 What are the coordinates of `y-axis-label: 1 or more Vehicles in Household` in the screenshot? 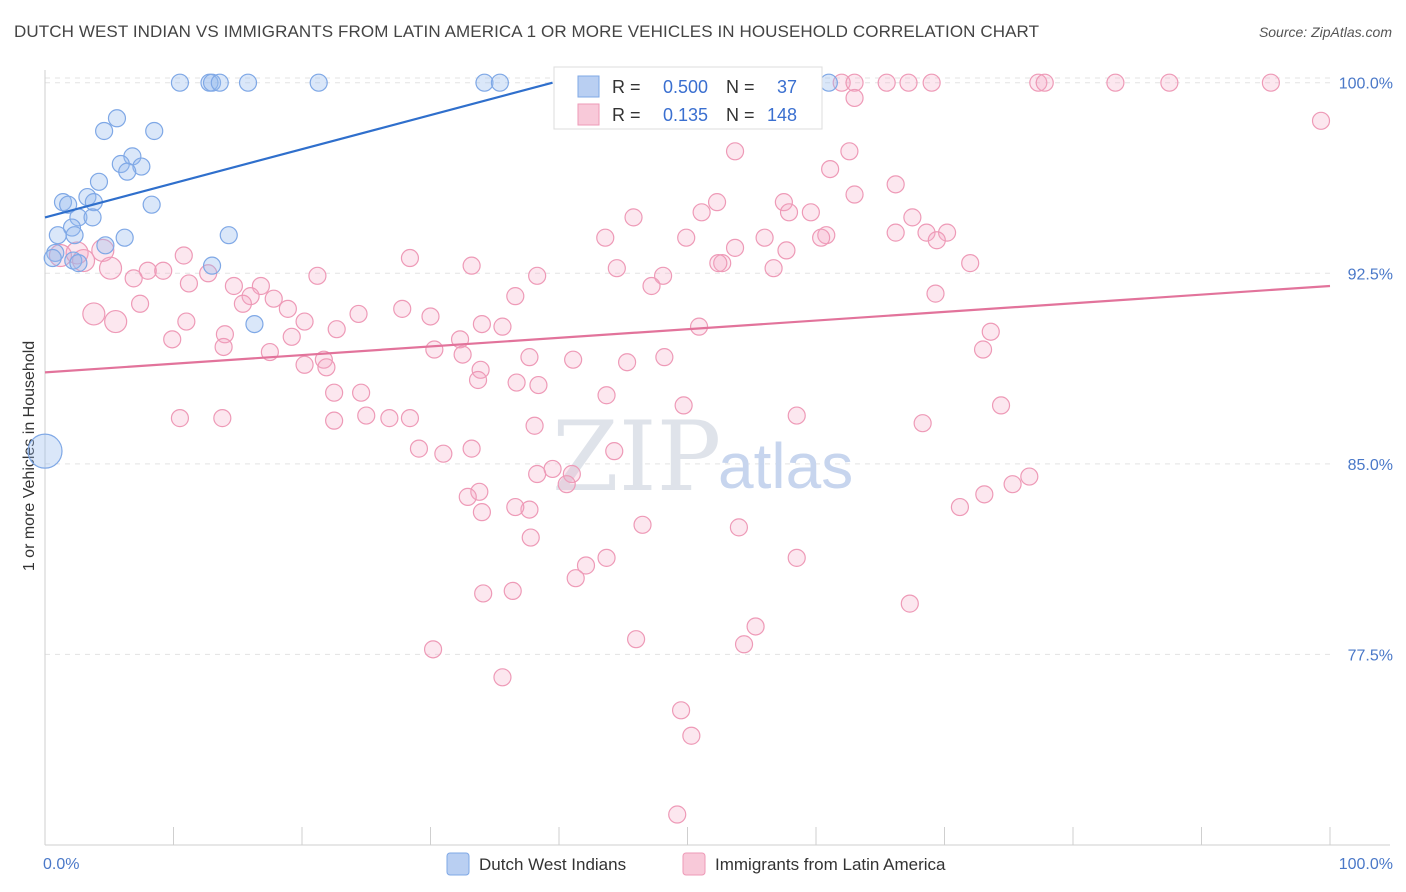 It's located at (29, 456).